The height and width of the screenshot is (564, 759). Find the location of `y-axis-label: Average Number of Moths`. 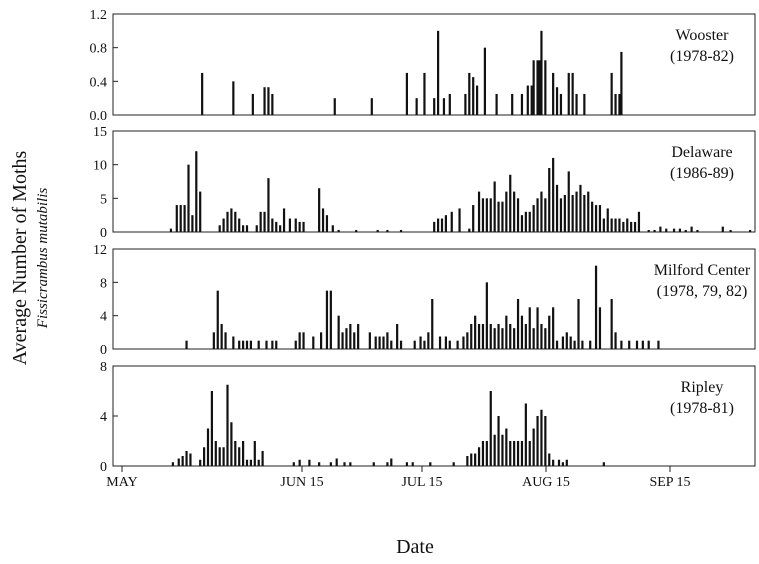

y-axis-label: Average Number of Moths is located at coordinates (20, 258).